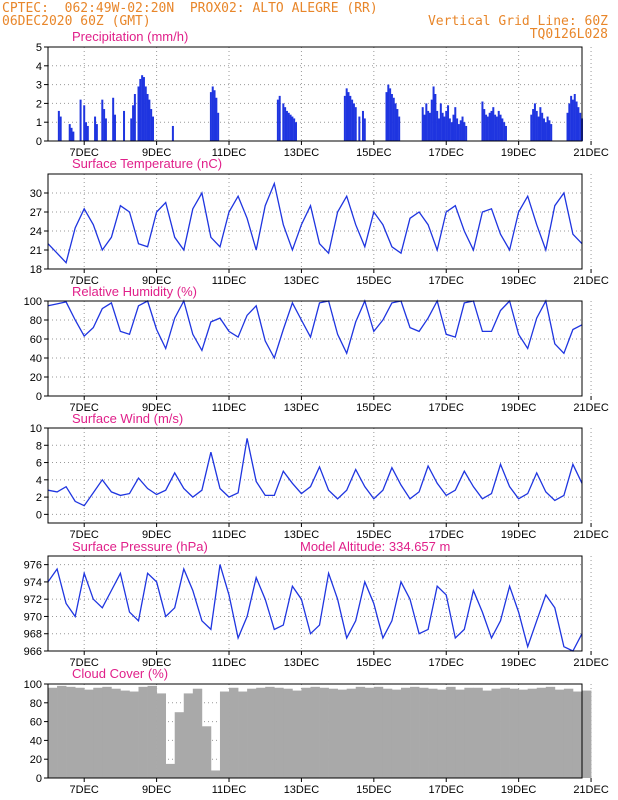 The width and height of the screenshot is (618, 800). I want to click on precipitation-xtick-label: 21DEC, so click(591, 153).